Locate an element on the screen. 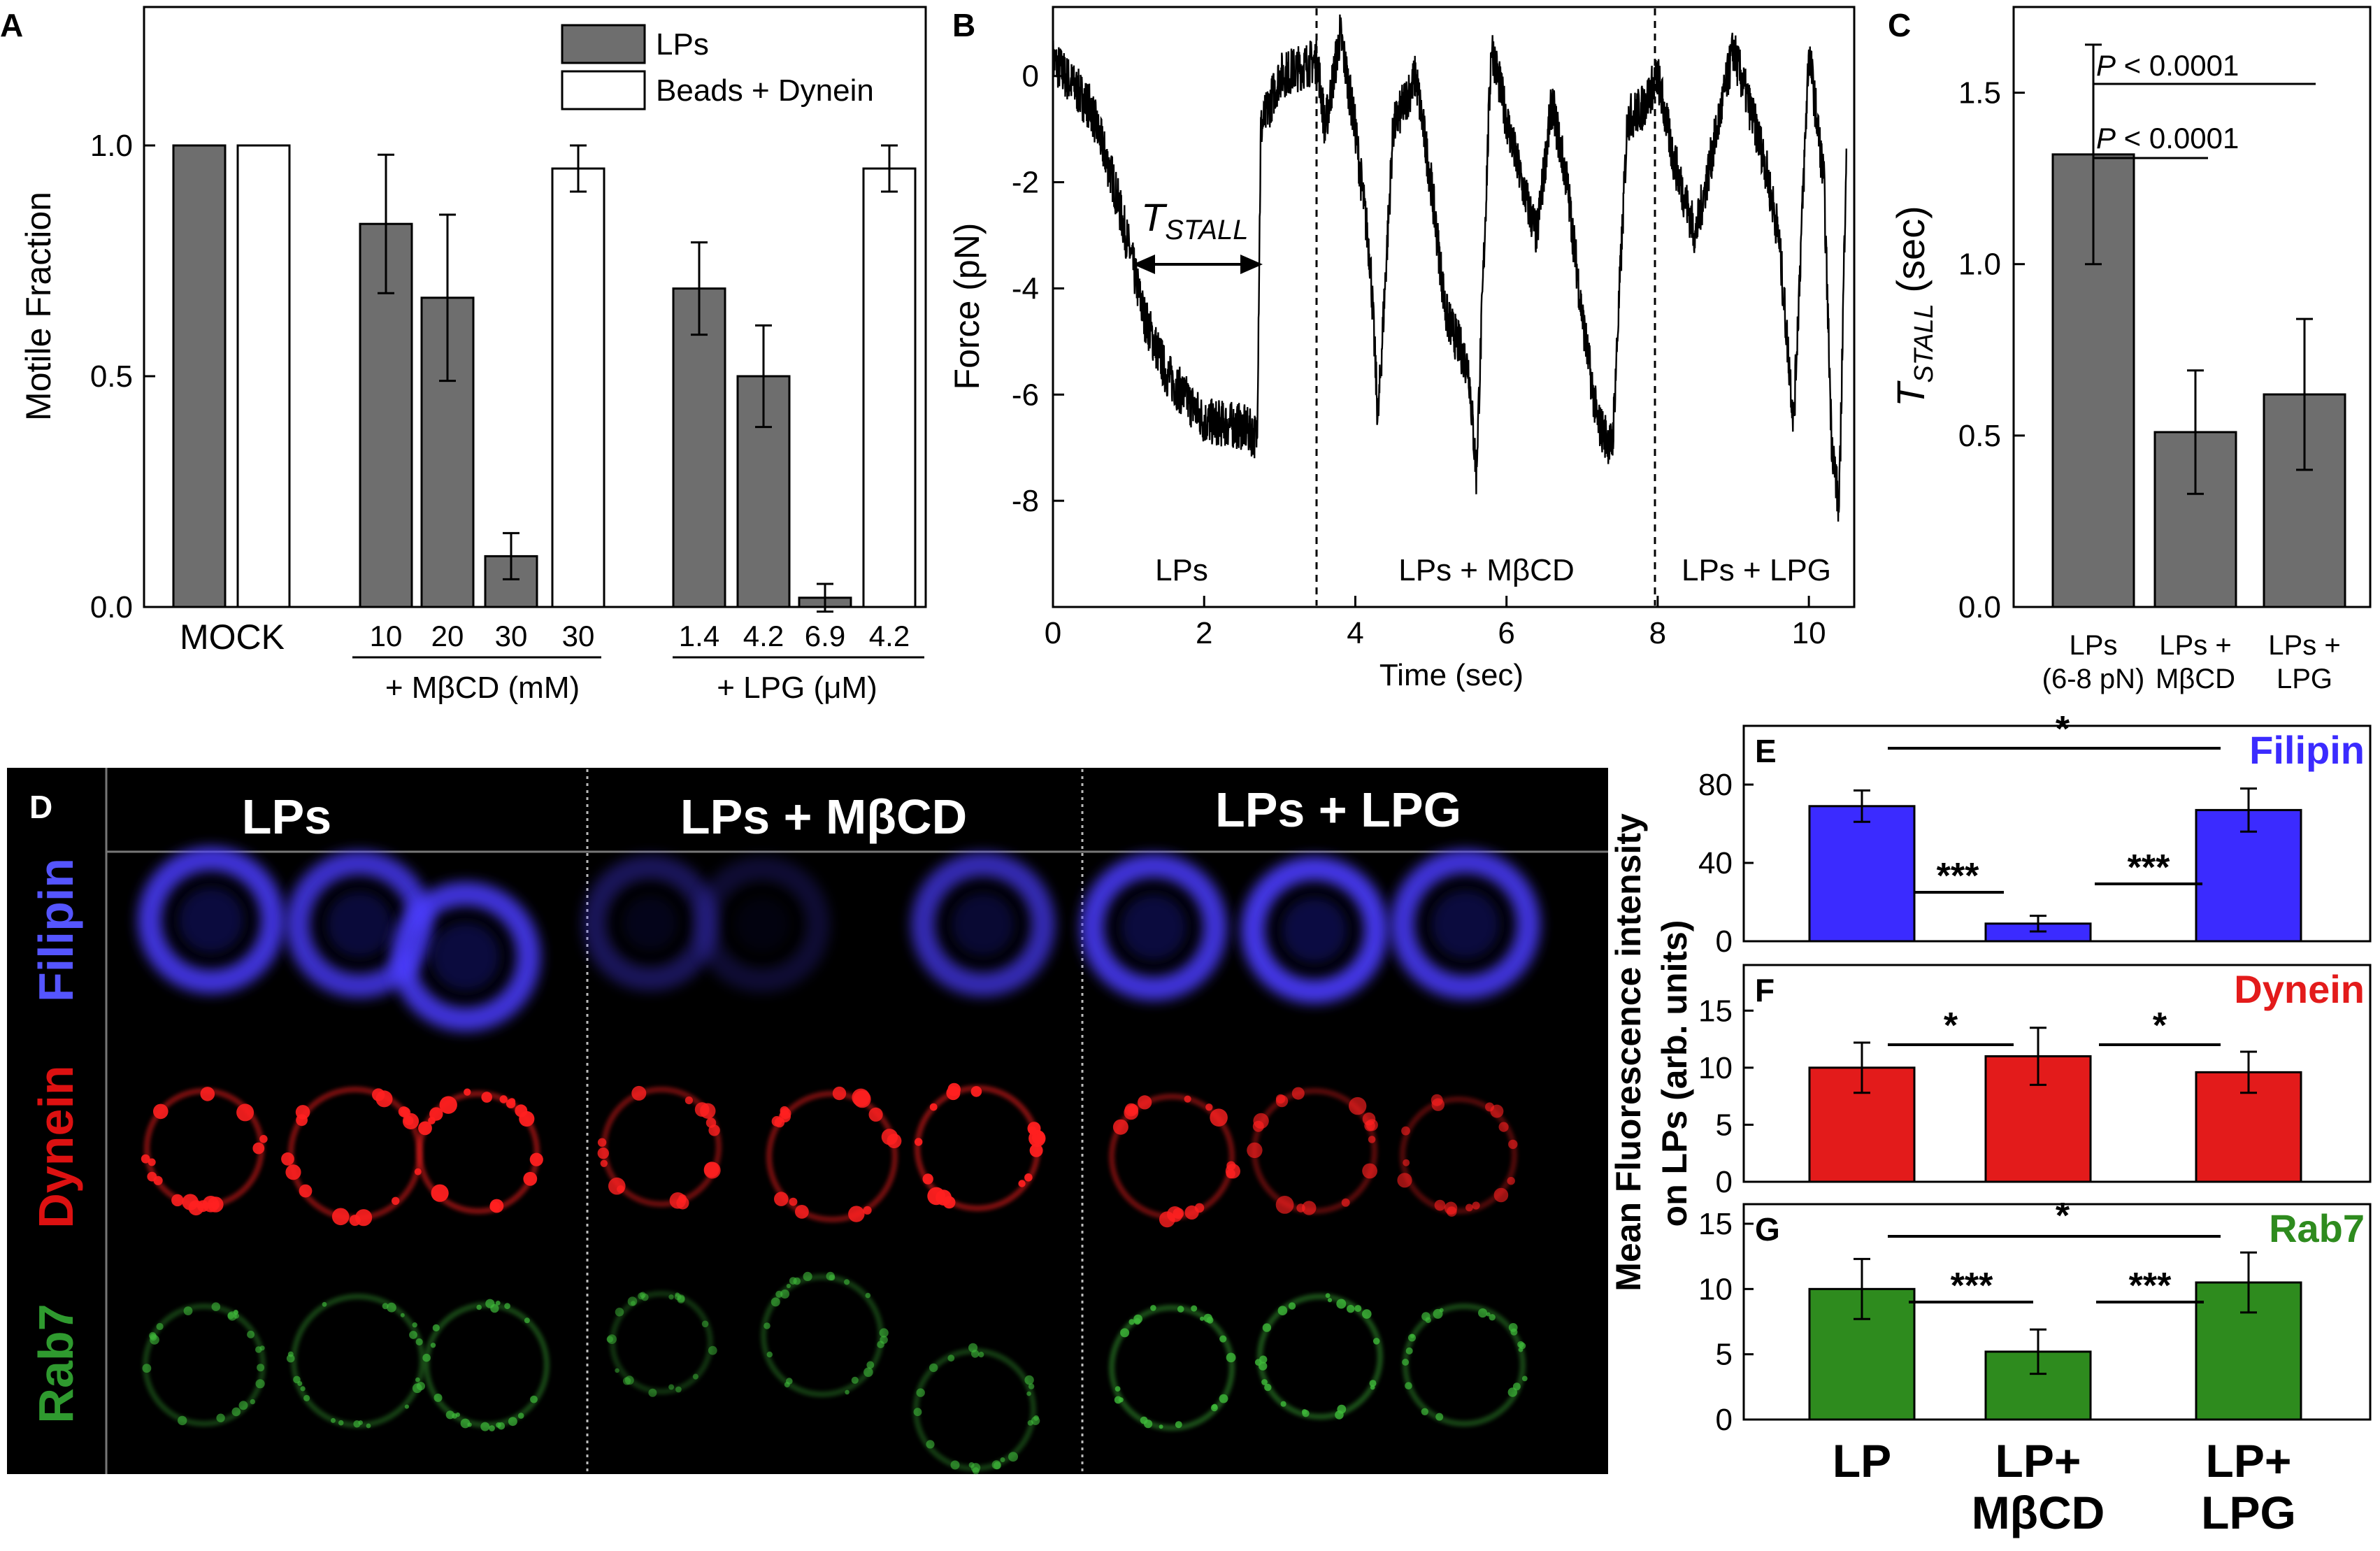 This screenshot has height=1551, width=2380. panel-a-category-labels: 10 20 30 30 1.4 4.2 6.9 4.2 is located at coordinates (640, 636).